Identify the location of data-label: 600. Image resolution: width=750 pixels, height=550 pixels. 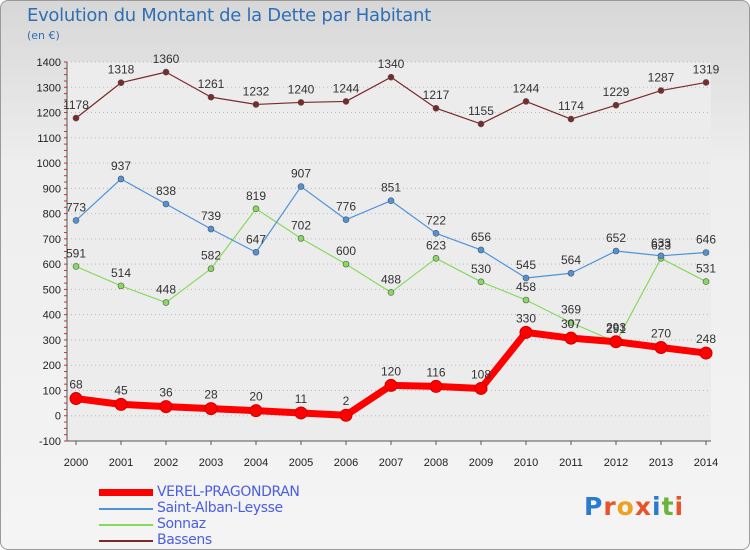
(346, 251).